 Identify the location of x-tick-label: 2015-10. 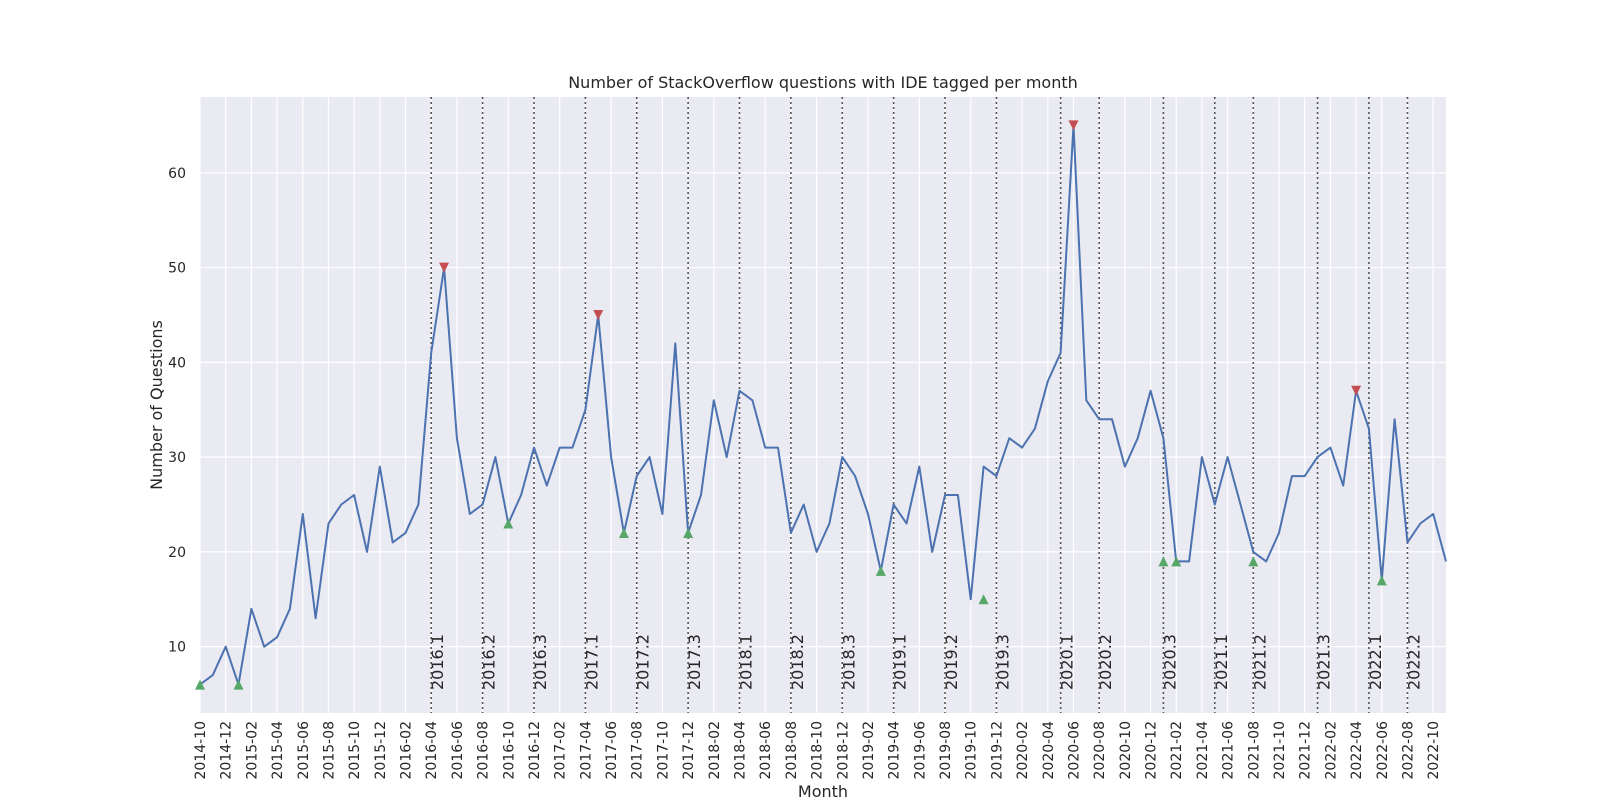
(355, 750).